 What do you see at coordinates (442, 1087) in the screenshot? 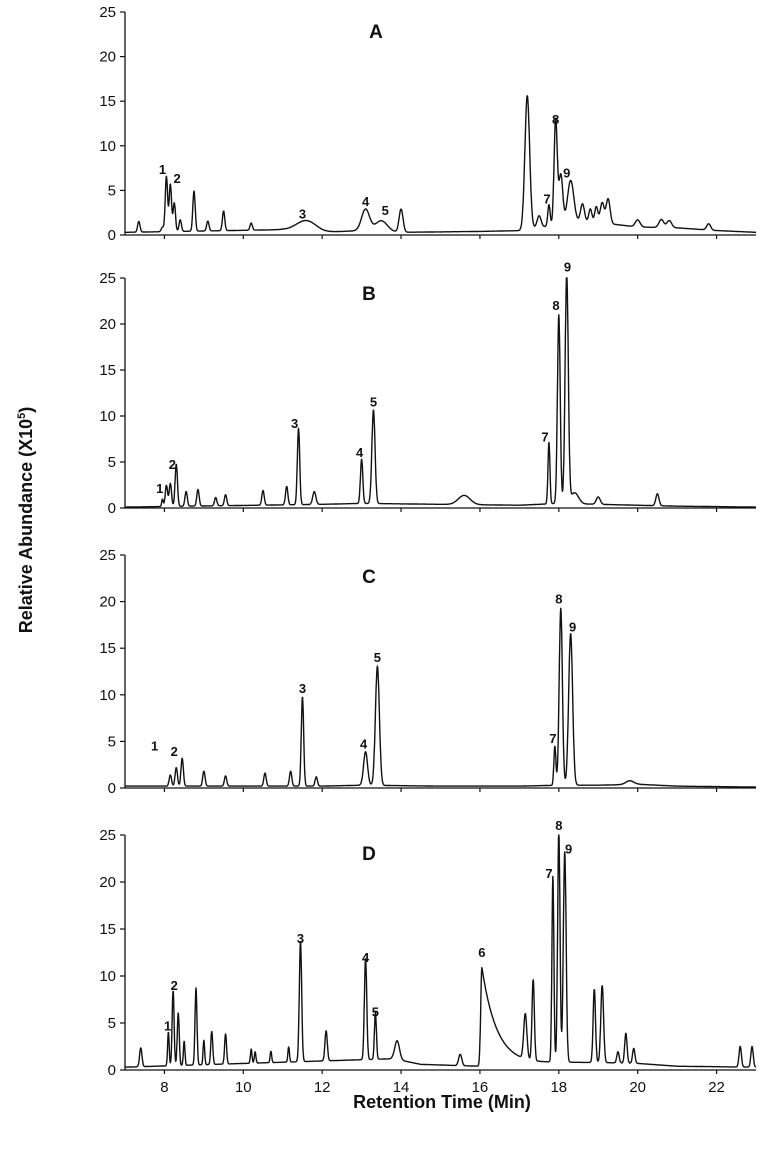
I see `x-axis: 8 10 12 14 16 18 20 22` at bounding box center [442, 1087].